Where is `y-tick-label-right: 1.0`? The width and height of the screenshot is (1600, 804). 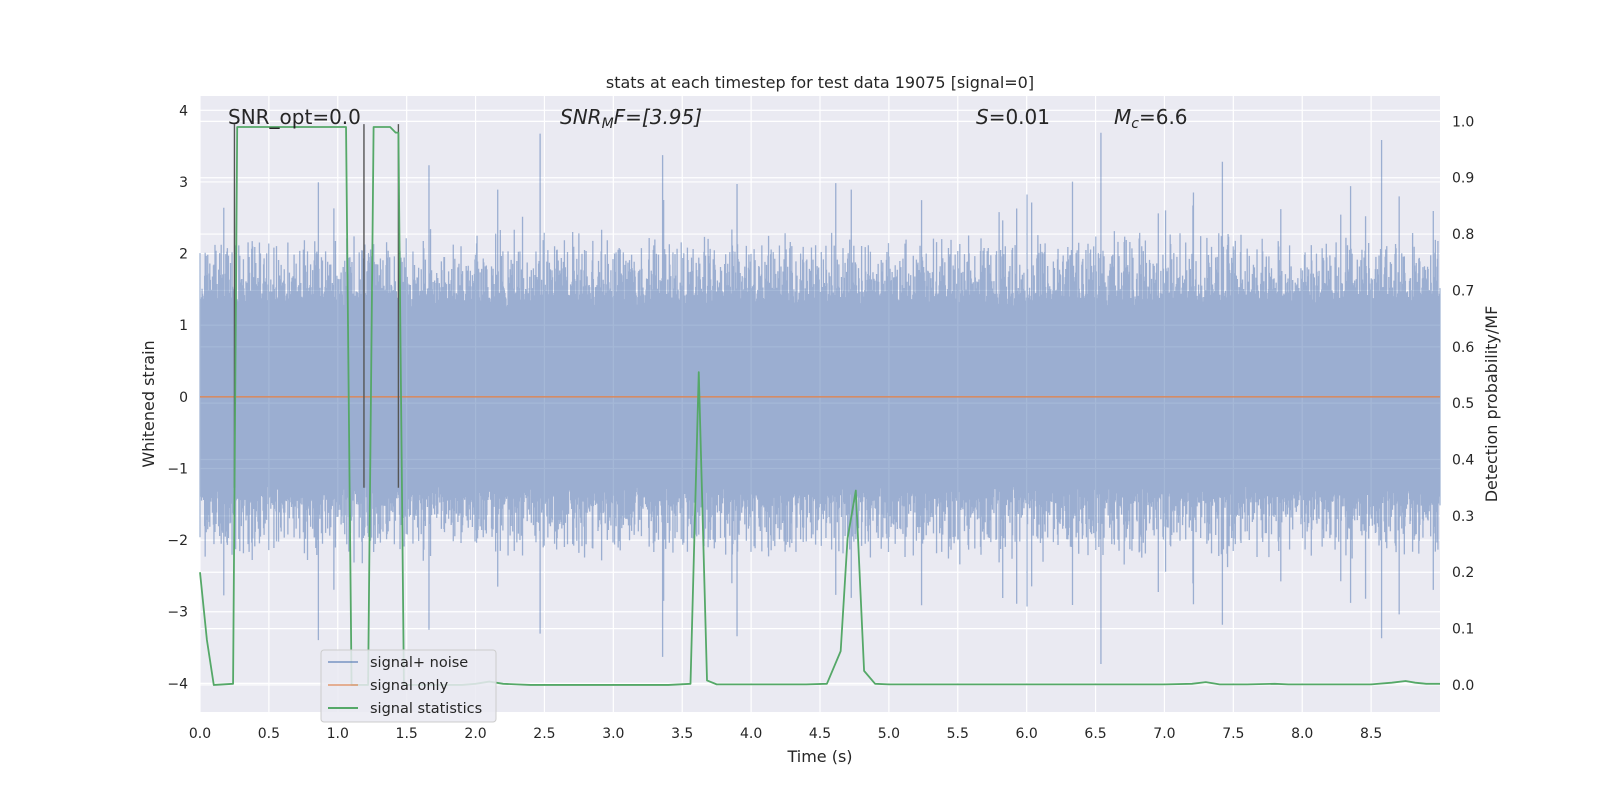
y-tick-label-right: 1.0 is located at coordinates (1463, 122).